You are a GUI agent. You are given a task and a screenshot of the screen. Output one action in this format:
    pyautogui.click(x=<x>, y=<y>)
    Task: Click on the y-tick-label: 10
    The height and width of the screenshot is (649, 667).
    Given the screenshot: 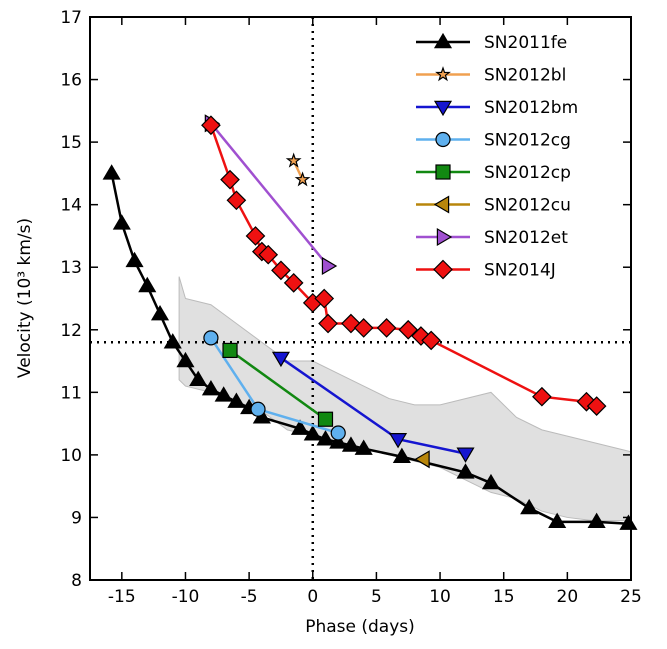 What is the action you would take?
    pyautogui.click(x=71, y=456)
    